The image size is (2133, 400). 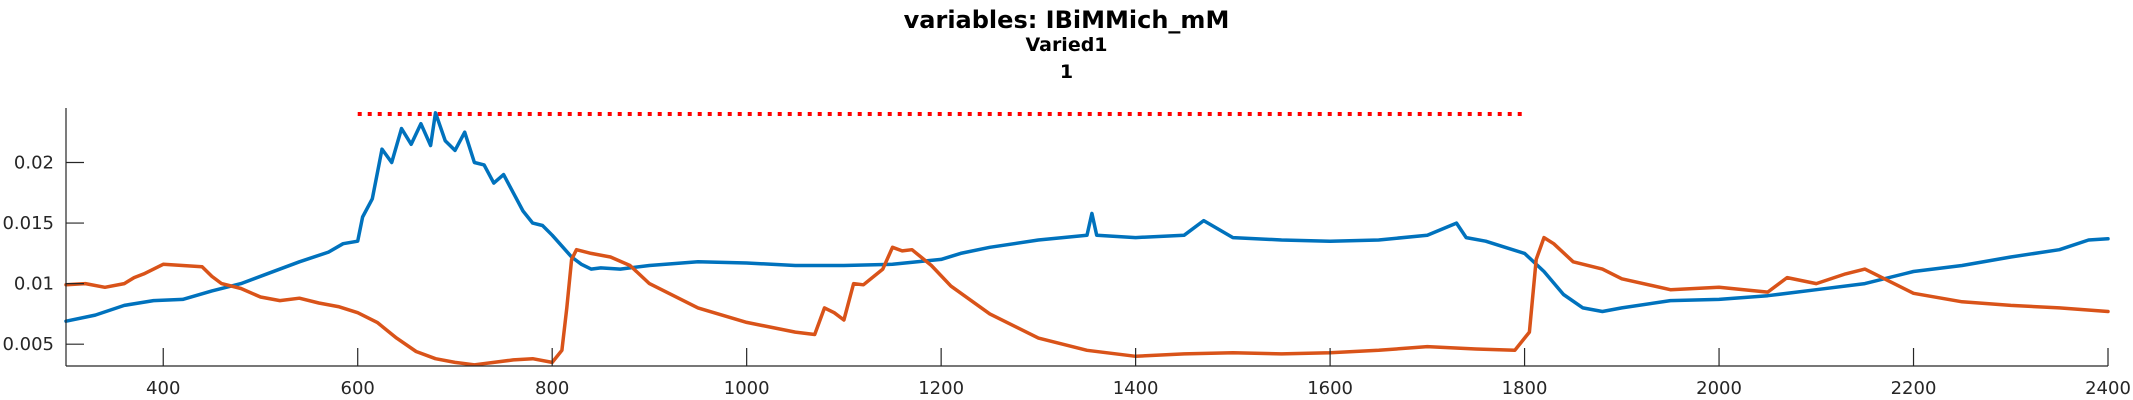 What do you see at coordinates (1066, 72) in the screenshot?
I see `chart-subtitle-2: 1` at bounding box center [1066, 72].